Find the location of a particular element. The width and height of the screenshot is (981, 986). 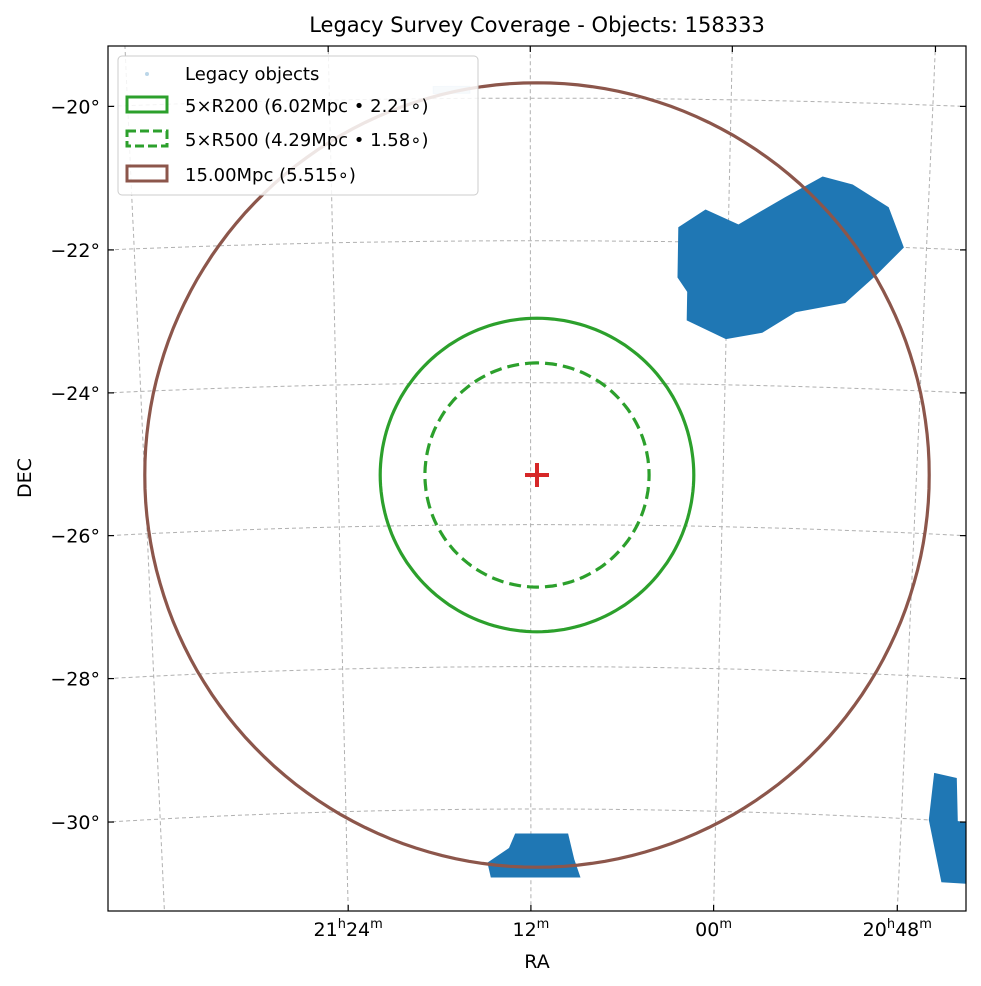

circle-r200 is located at coordinates (537, 475).